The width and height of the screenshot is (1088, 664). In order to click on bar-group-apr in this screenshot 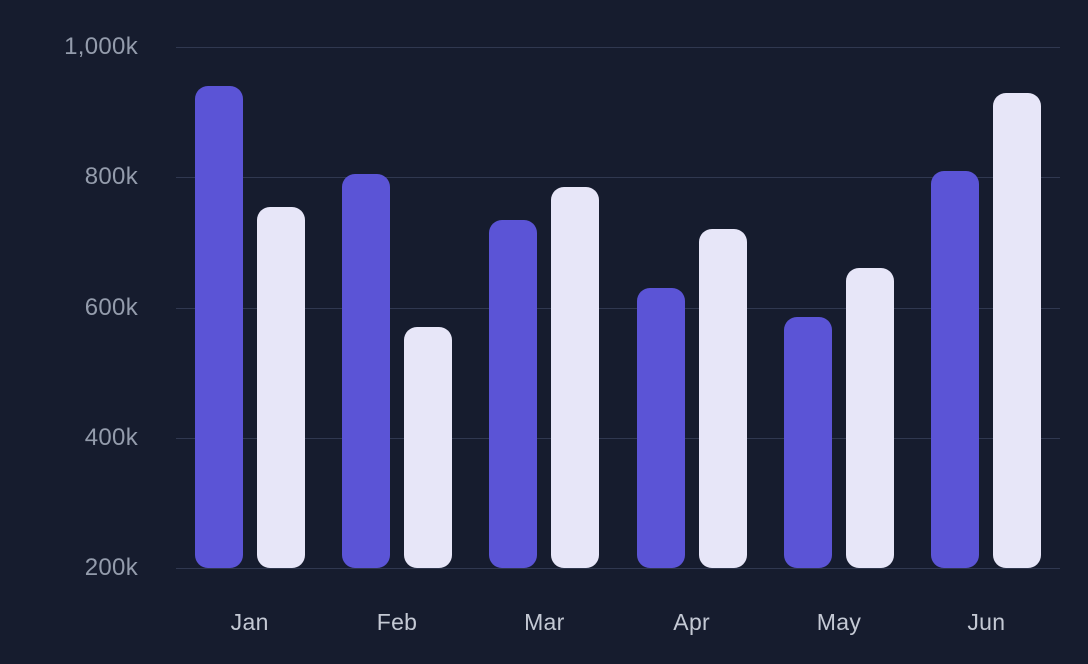, I will do `click(691, 307)`.